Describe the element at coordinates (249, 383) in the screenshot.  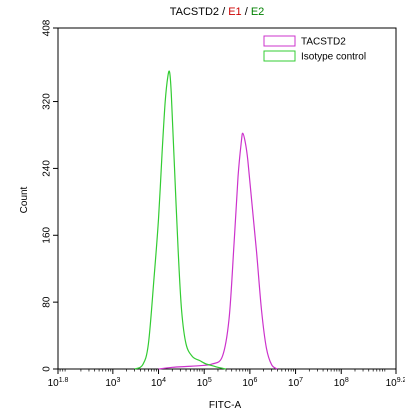
I see `x-tick-label: 10⁶` at that location.